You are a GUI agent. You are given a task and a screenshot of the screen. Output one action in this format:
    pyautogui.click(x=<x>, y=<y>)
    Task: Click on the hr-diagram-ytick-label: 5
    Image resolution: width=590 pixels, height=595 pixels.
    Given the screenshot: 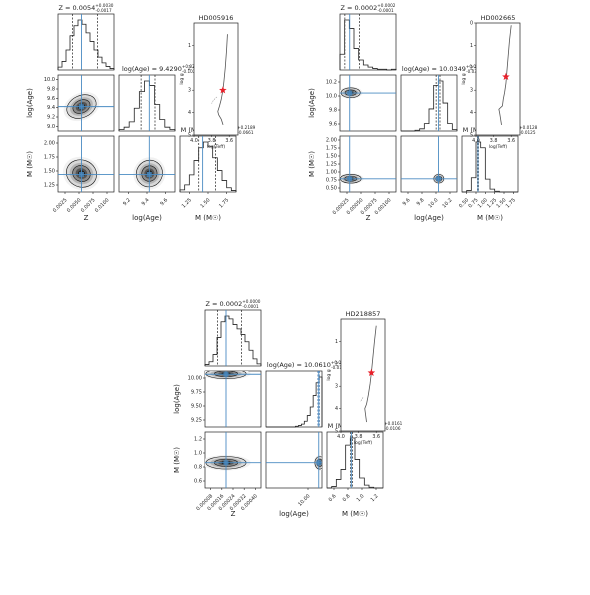 What is the action you would take?
    pyautogui.click(x=336, y=432)
    